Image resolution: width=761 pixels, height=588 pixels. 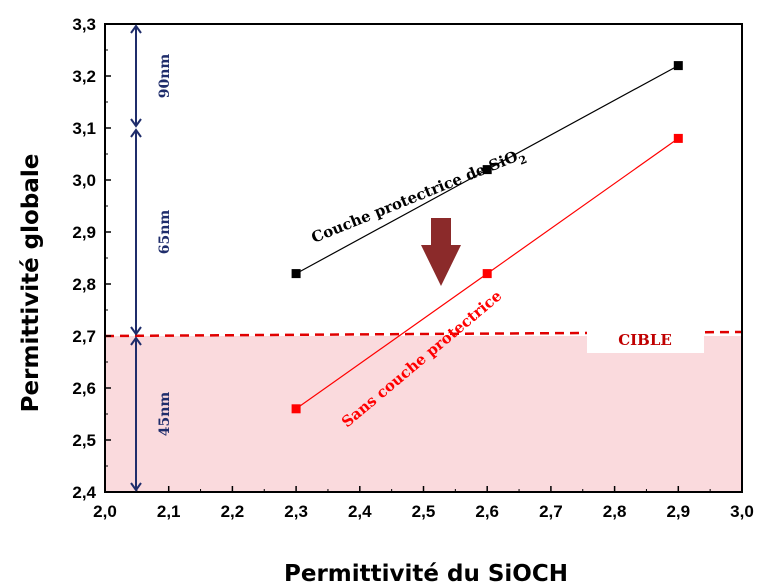 I want to click on region-label: 65nm, so click(x=165, y=232).